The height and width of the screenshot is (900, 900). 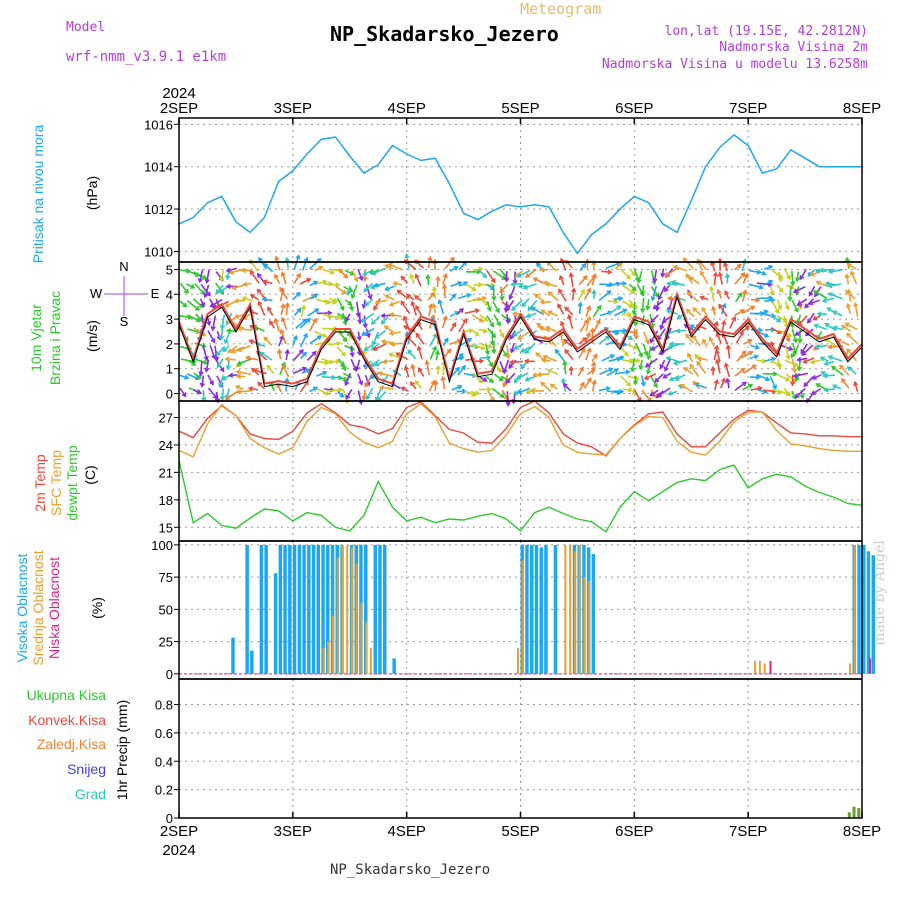 I want to click on y-tick-label: 15, so click(x=166, y=527).